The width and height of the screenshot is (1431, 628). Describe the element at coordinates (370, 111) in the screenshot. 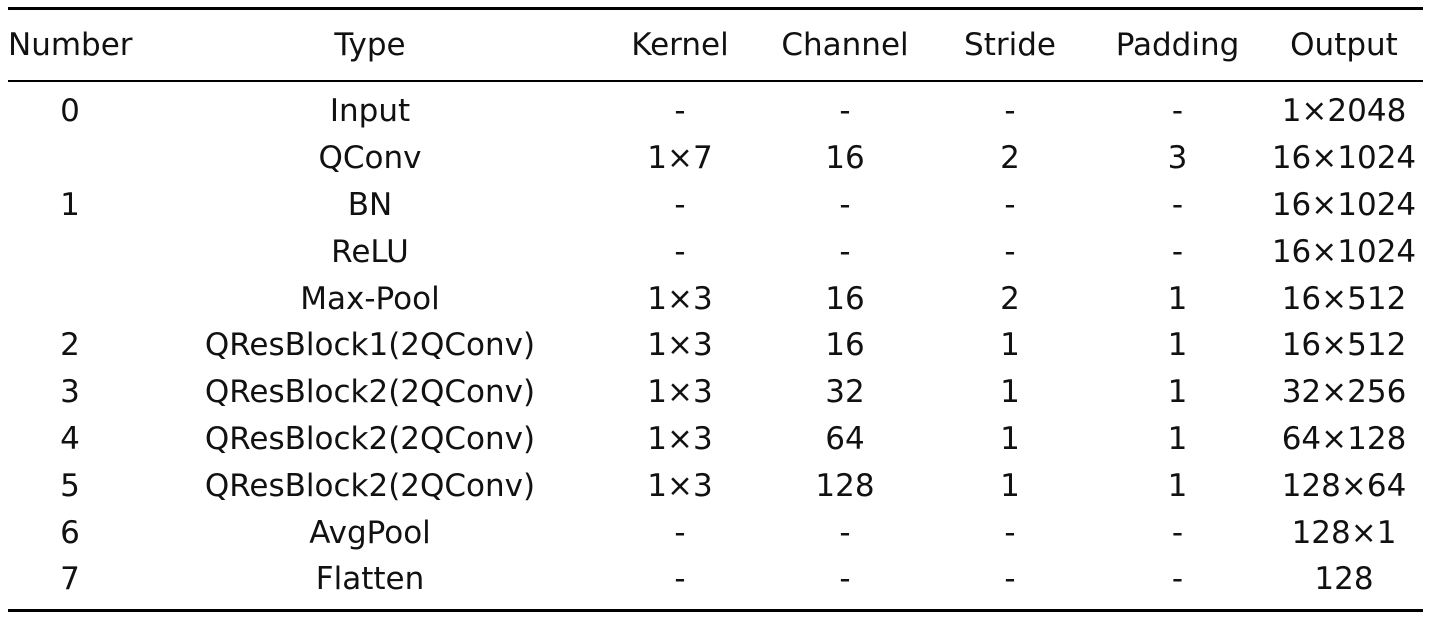

I see `cell-type: Input` at that location.